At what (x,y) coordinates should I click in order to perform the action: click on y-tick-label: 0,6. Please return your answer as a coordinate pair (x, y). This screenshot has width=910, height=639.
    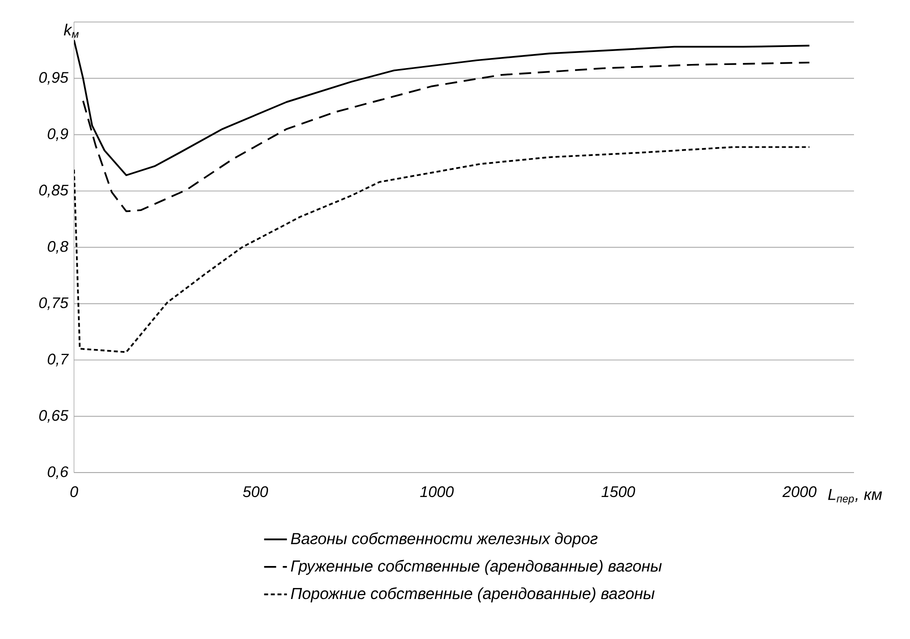
    Looking at the image, I should click on (58, 472).